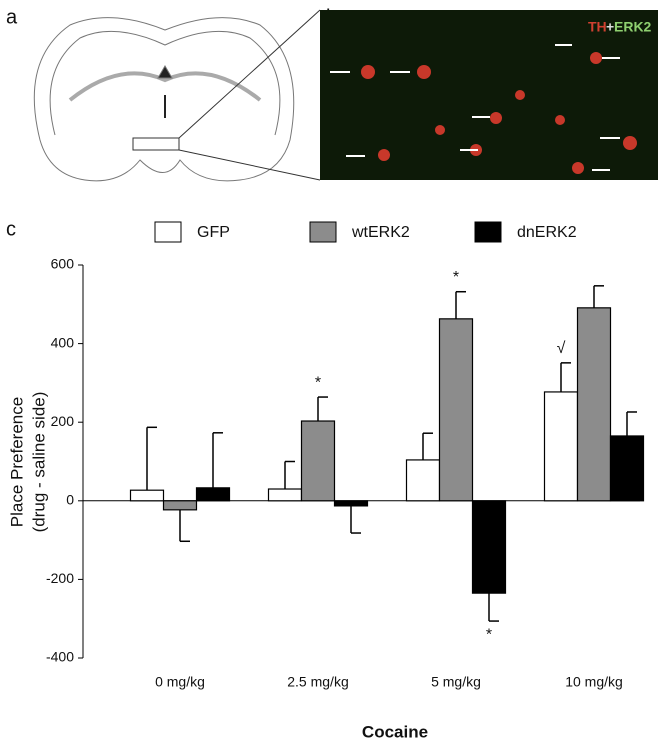 The width and height of the screenshot is (662, 745). Describe the element at coordinates (594, 682) in the screenshot. I see `x-tick-label: 10 mg/kg` at that location.